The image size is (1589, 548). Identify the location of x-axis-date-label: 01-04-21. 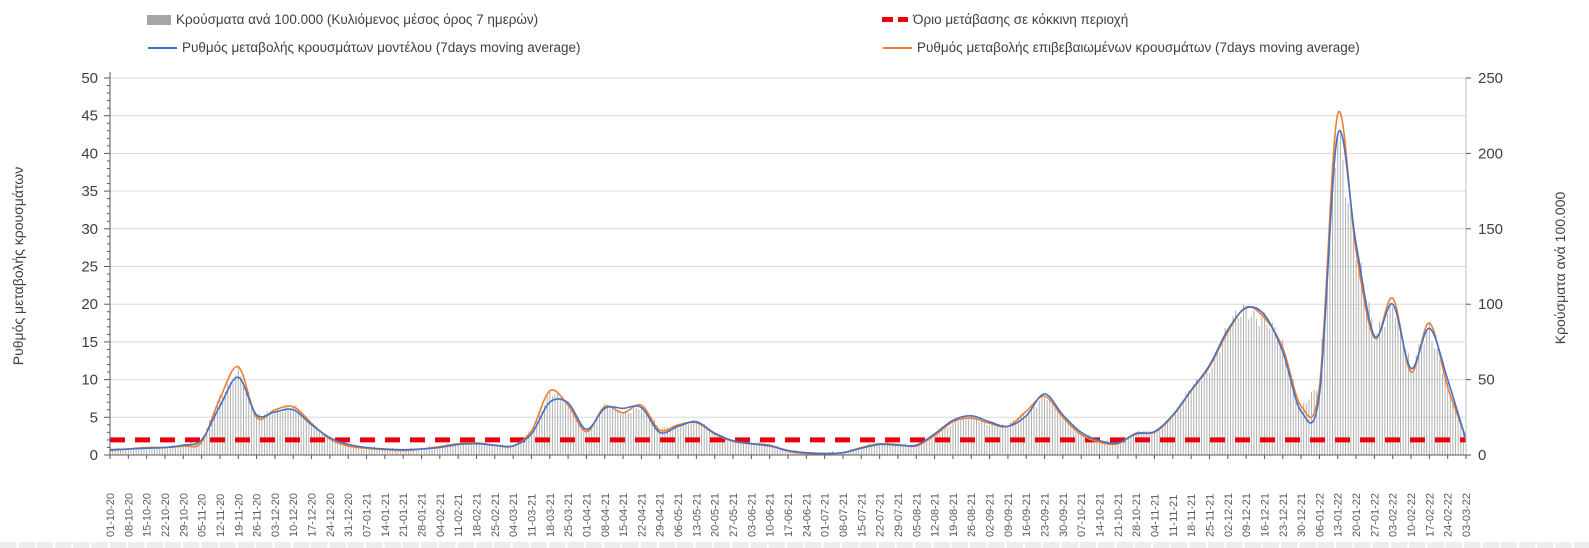
(587, 515).